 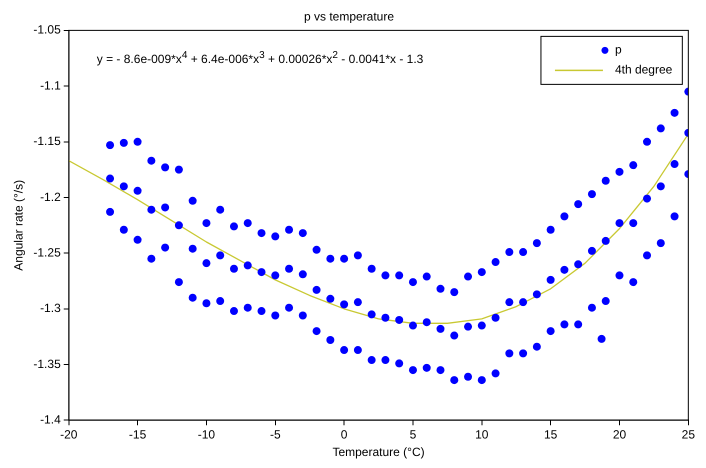 What do you see at coordinates (137, 435) in the screenshot?
I see `x-tick-label: -15` at bounding box center [137, 435].